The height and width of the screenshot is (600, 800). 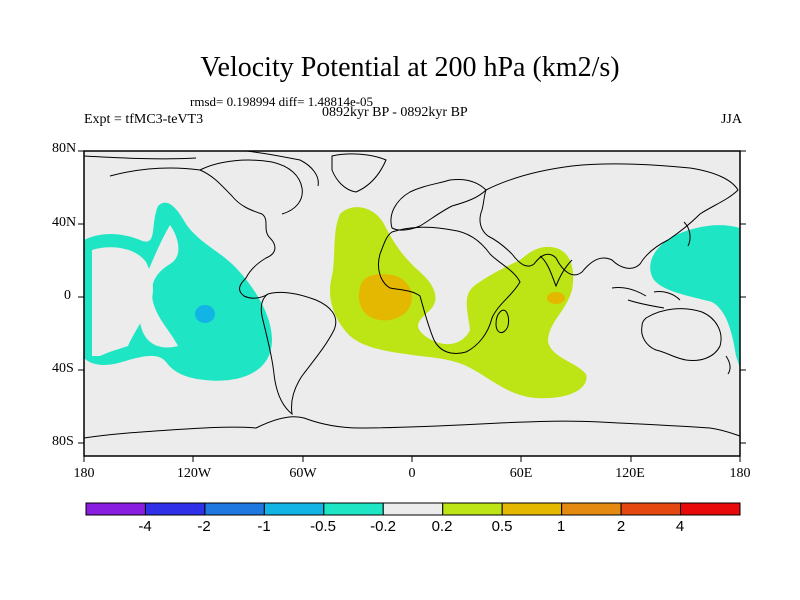 What do you see at coordinates (458, 303) in the screenshot?
I see `positive-region-atlantic-africa` at bounding box center [458, 303].